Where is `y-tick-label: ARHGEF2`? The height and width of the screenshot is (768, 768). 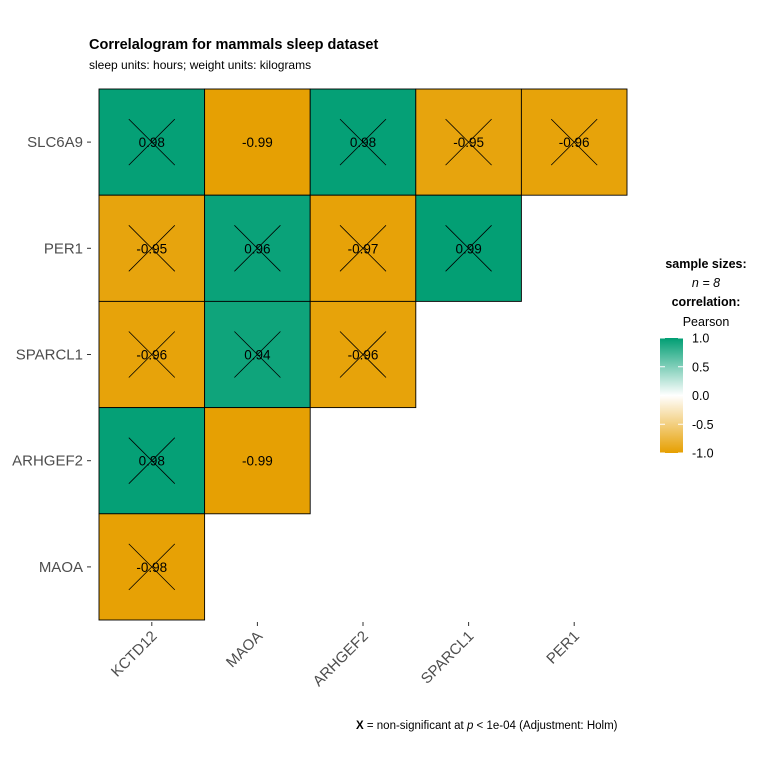
y-tick-label: ARHGEF2 is located at coordinates (47, 461).